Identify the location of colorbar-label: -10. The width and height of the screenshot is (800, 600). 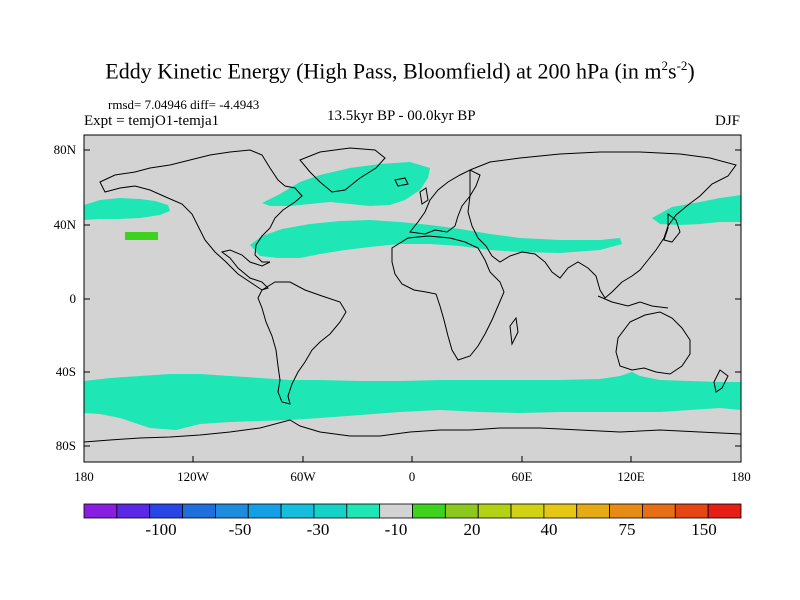
(396, 529).